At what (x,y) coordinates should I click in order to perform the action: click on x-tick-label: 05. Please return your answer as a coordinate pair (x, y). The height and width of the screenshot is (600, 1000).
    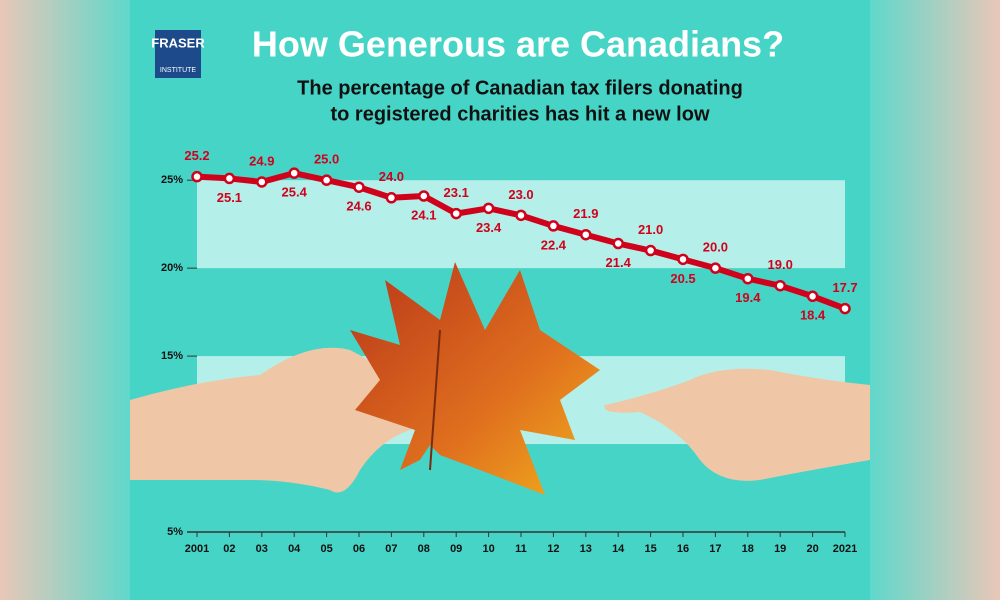
    Looking at the image, I should click on (326, 549).